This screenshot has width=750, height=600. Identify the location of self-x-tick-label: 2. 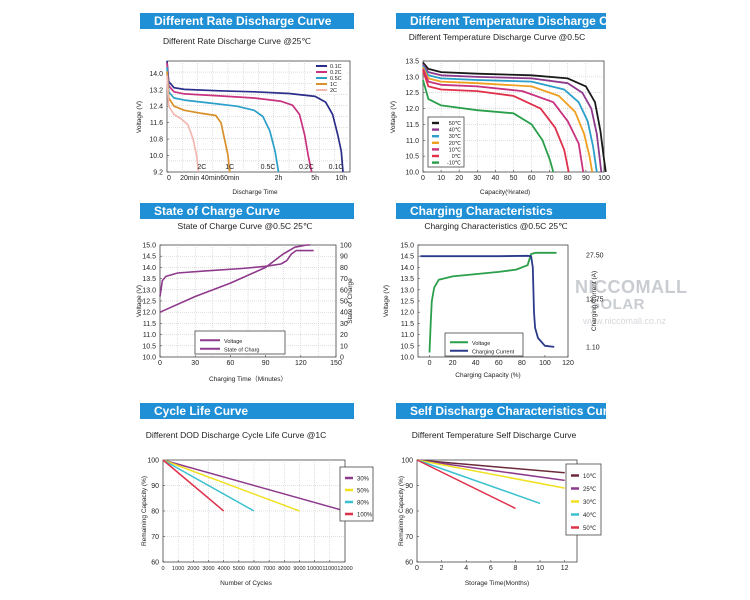
(442, 568).